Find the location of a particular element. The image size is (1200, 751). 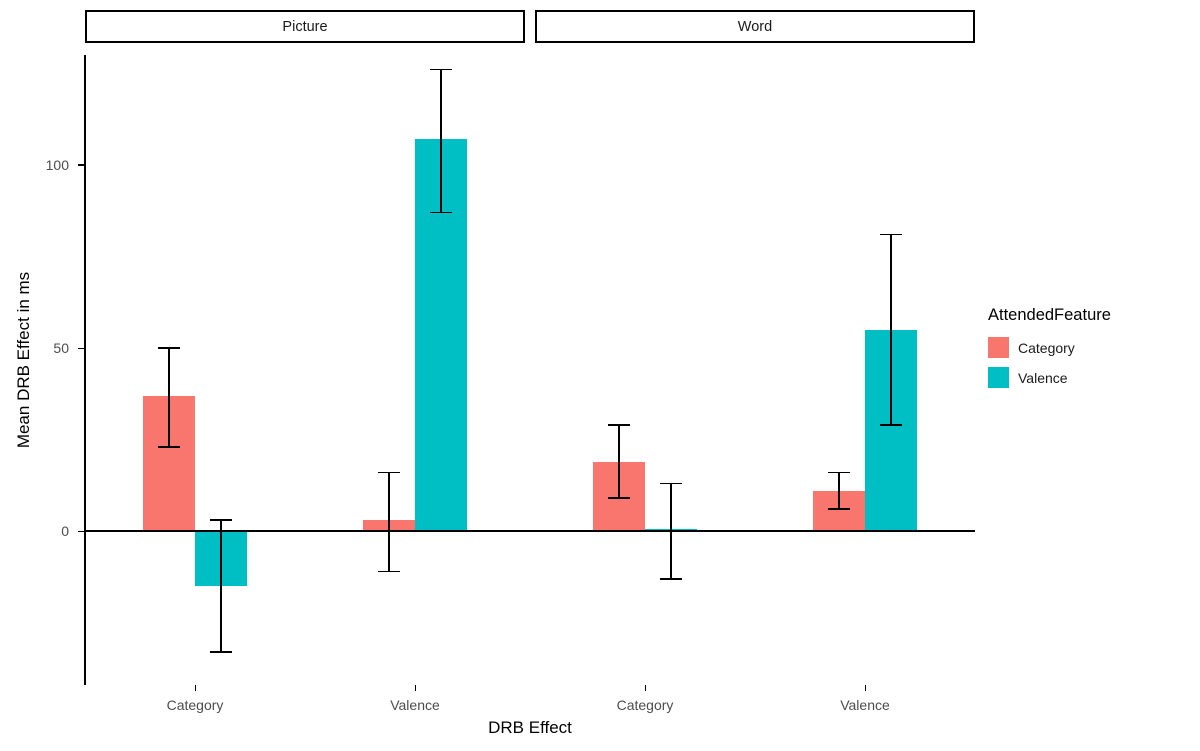

zero-line is located at coordinates (530, 531).